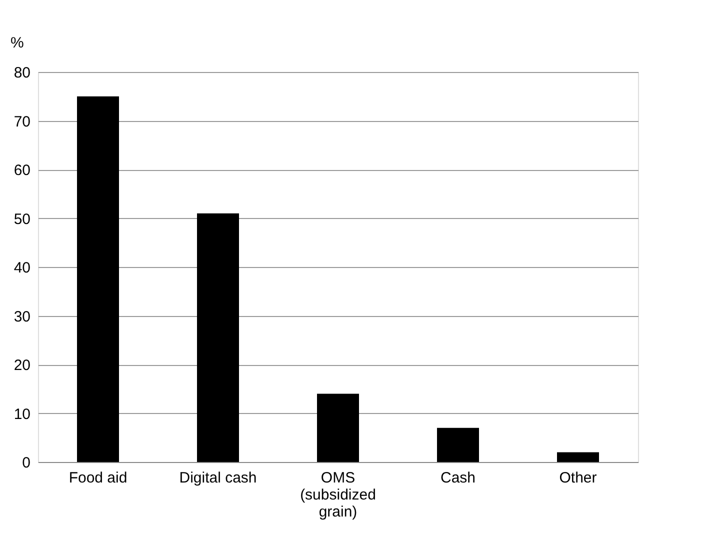 The image size is (710, 537). I want to click on y-tick-label: 0, so click(26, 463).